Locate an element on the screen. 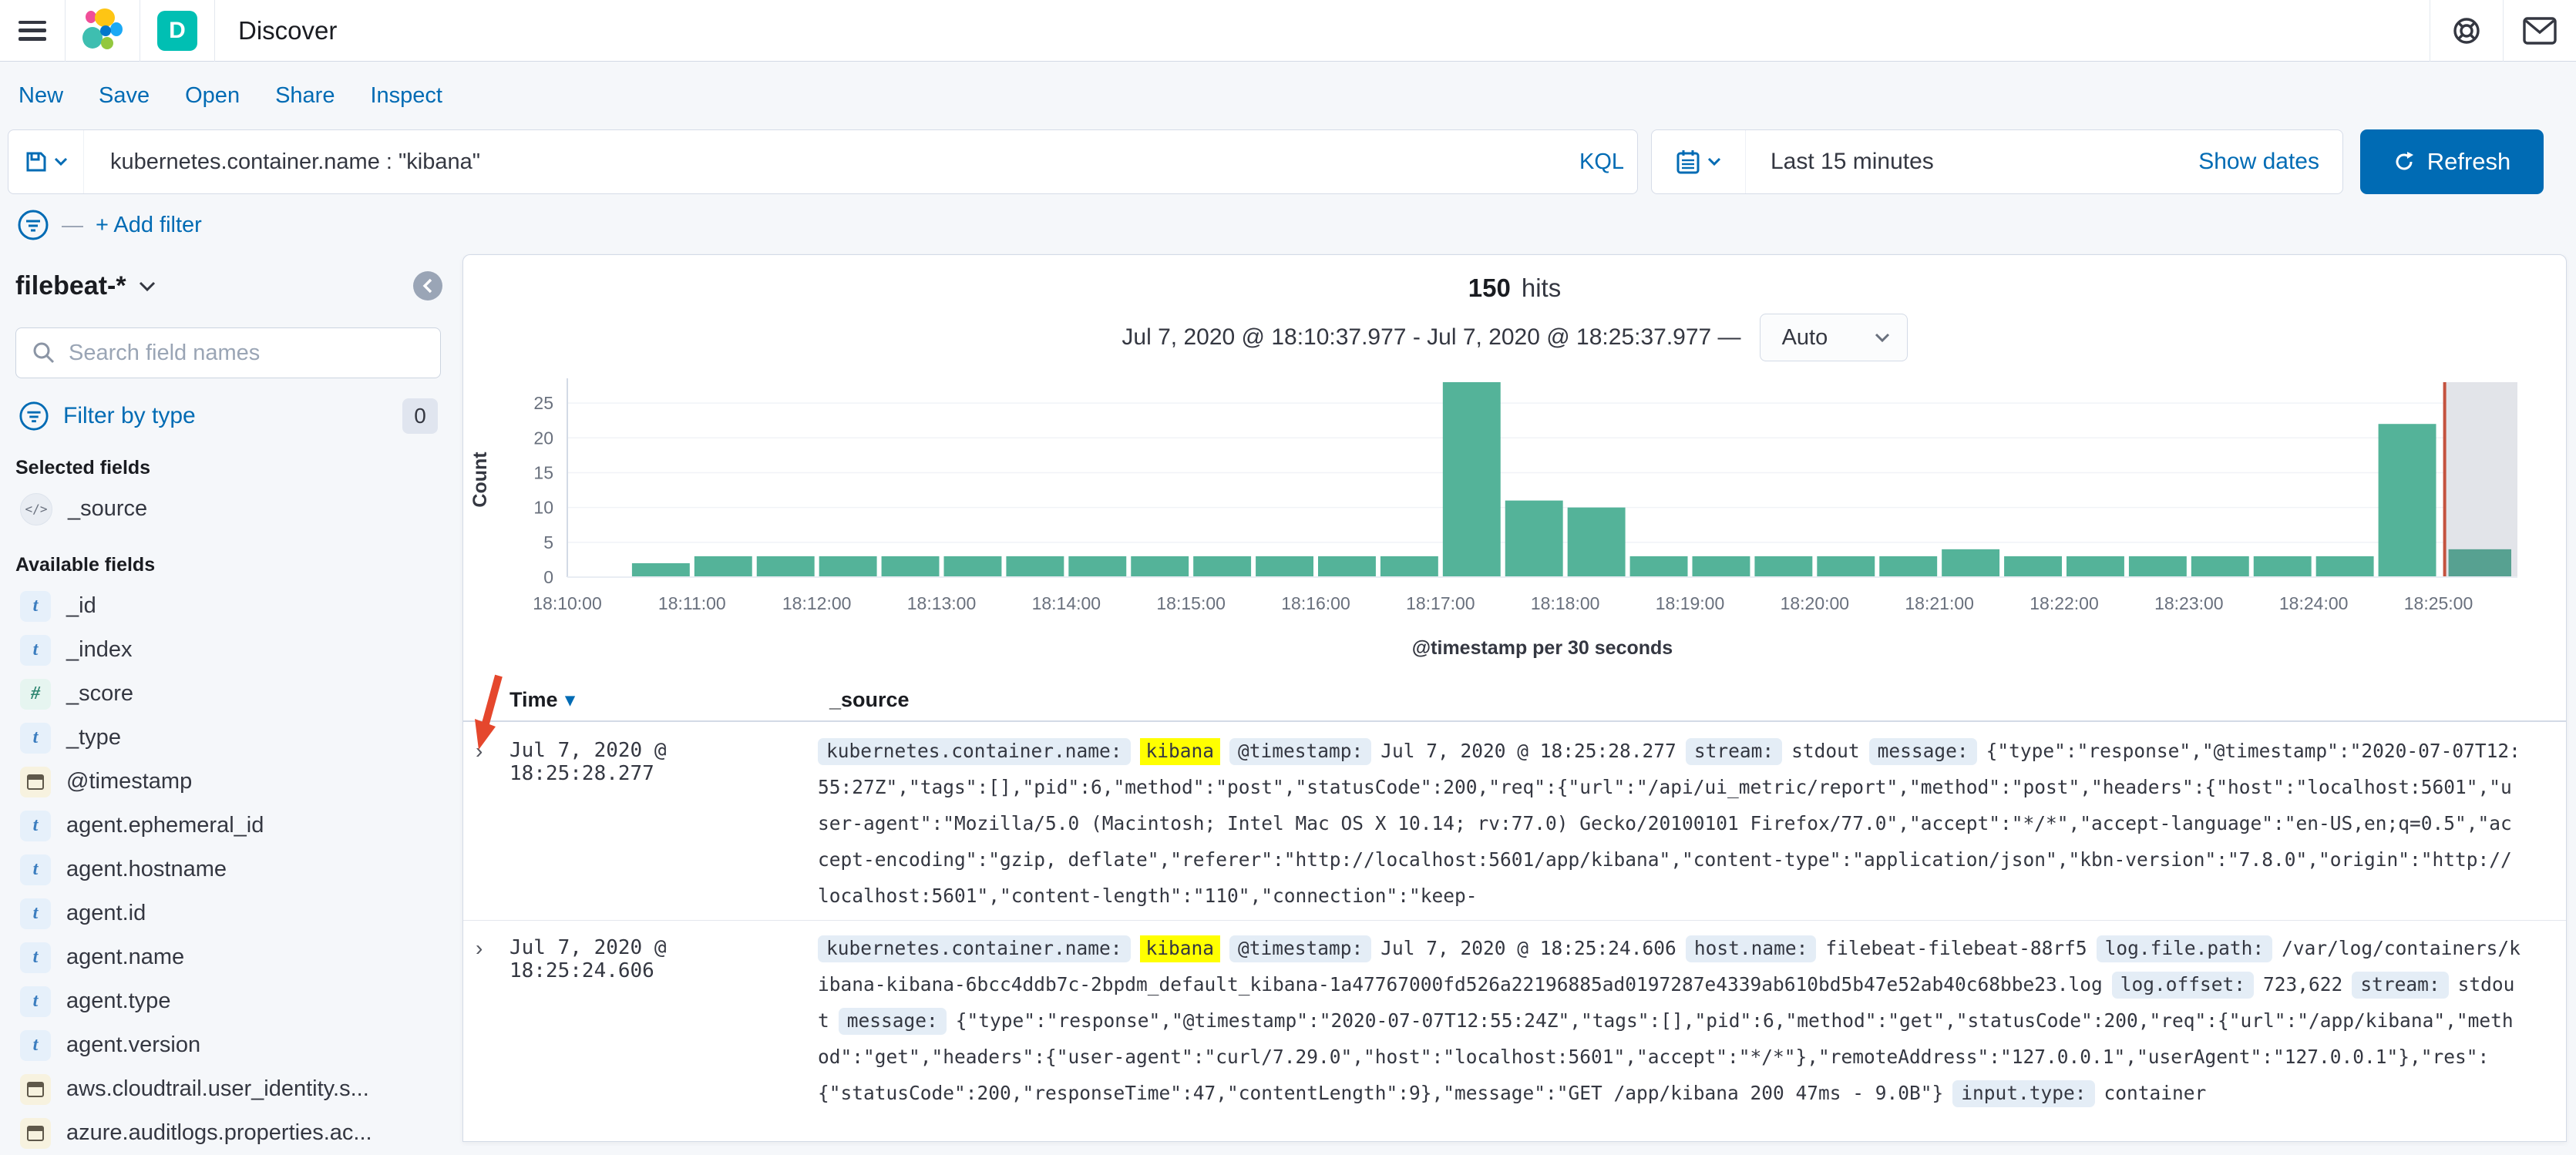  query-language-button: KQL is located at coordinates (1602, 161).